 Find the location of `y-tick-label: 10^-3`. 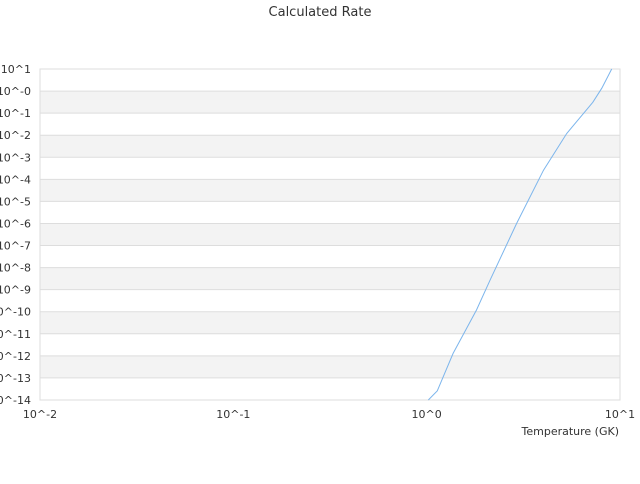

y-tick-label: 10^-3 is located at coordinates (15, 157).